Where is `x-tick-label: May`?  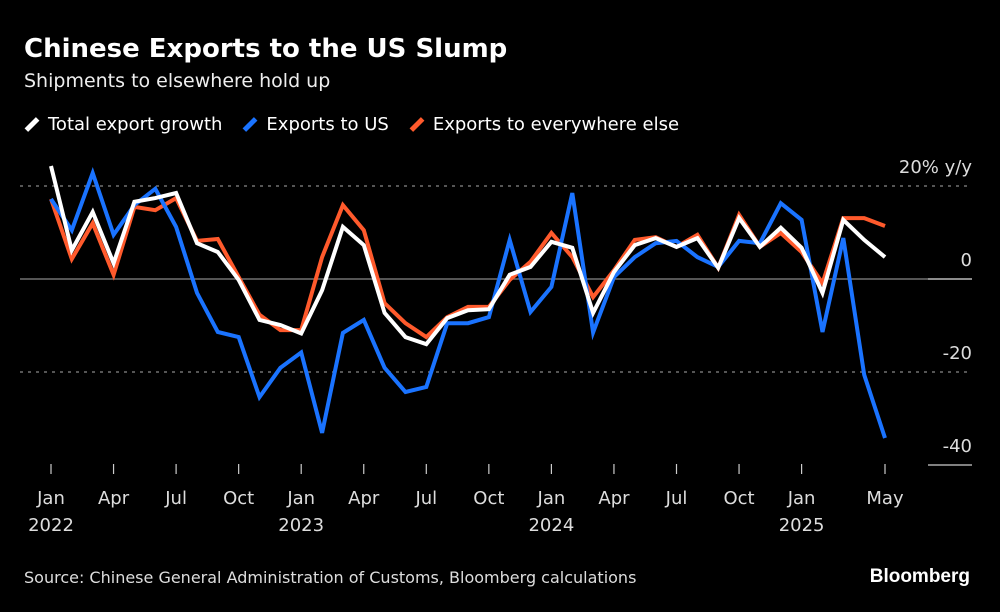 x-tick-label: May is located at coordinates (885, 498).